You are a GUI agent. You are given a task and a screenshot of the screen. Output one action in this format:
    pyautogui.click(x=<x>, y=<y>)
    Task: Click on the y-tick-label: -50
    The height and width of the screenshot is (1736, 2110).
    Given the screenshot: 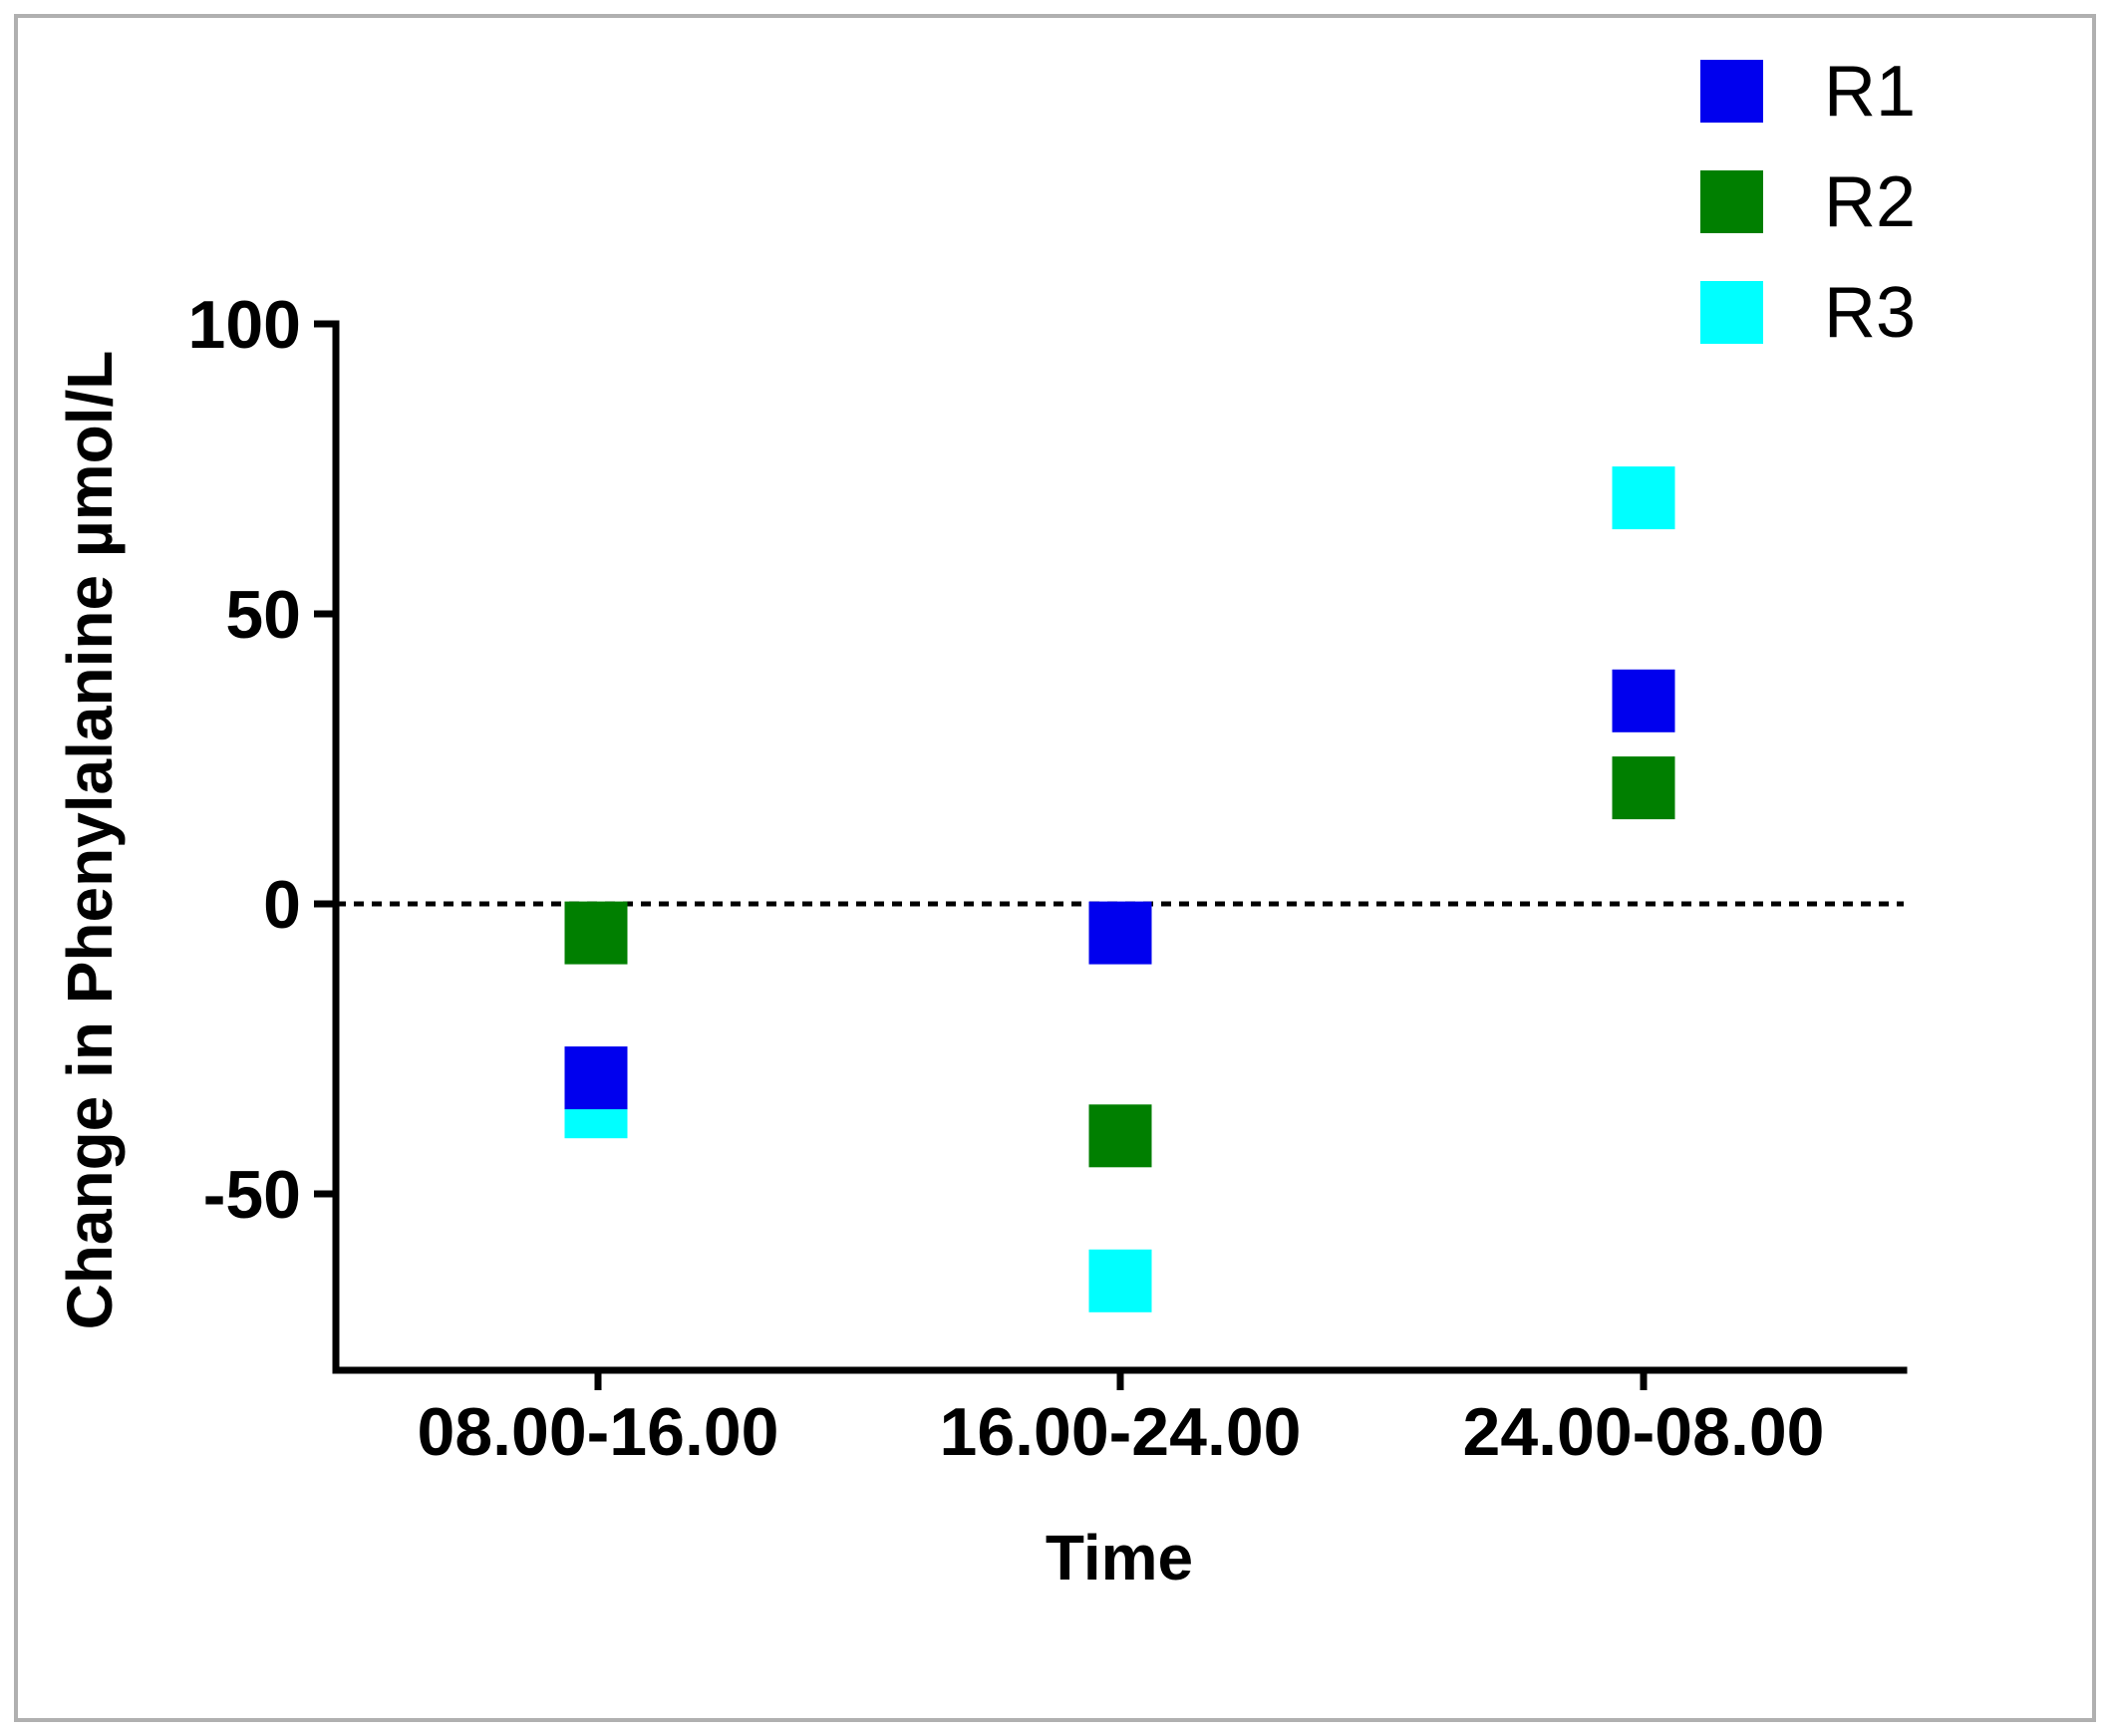 What is the action you would take?
    pyautogui.click(x=252, y=1195)
    